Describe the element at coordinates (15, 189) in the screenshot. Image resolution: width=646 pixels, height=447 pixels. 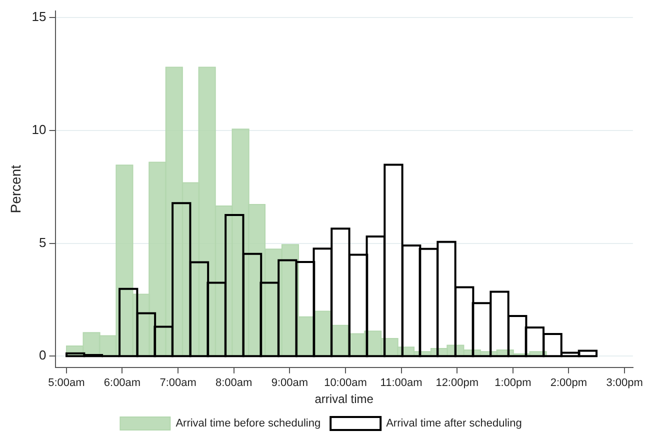
I see `y-axis-title: Percent` at that location.